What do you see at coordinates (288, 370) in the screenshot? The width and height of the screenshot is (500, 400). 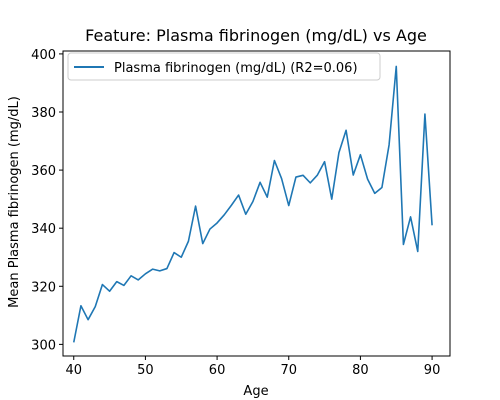 I see `x-tick-label: 70` at bounding box center [288, 370].